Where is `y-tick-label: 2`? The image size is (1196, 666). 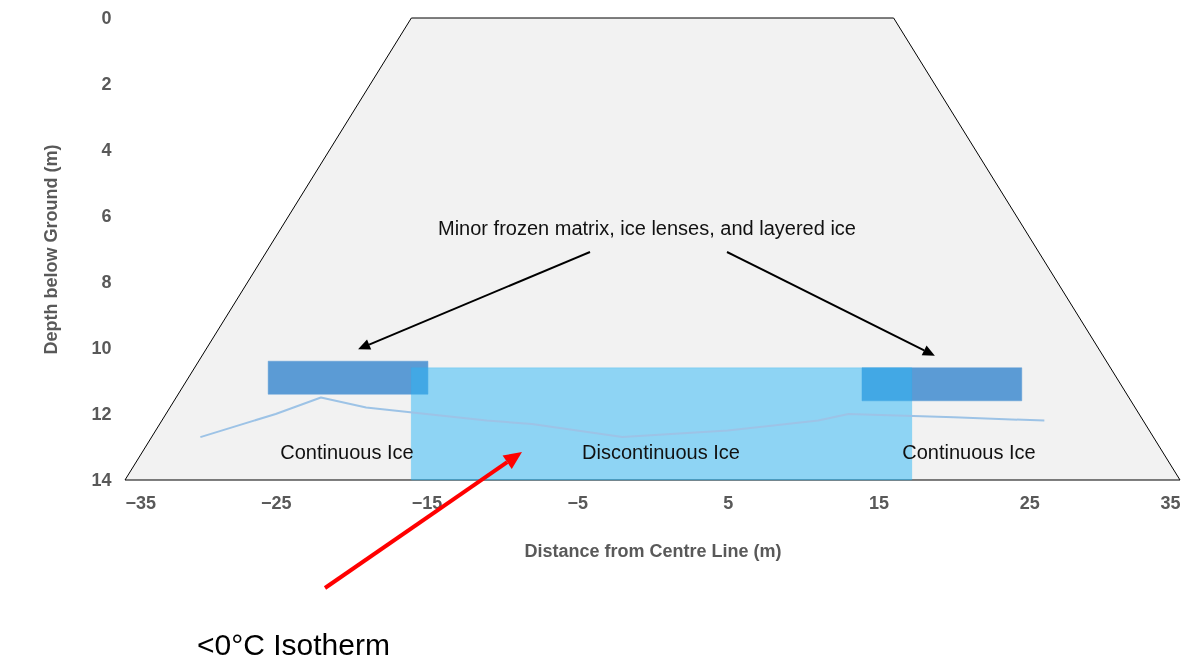
y-tick-label: 2 is located at coordinates (106, 83).